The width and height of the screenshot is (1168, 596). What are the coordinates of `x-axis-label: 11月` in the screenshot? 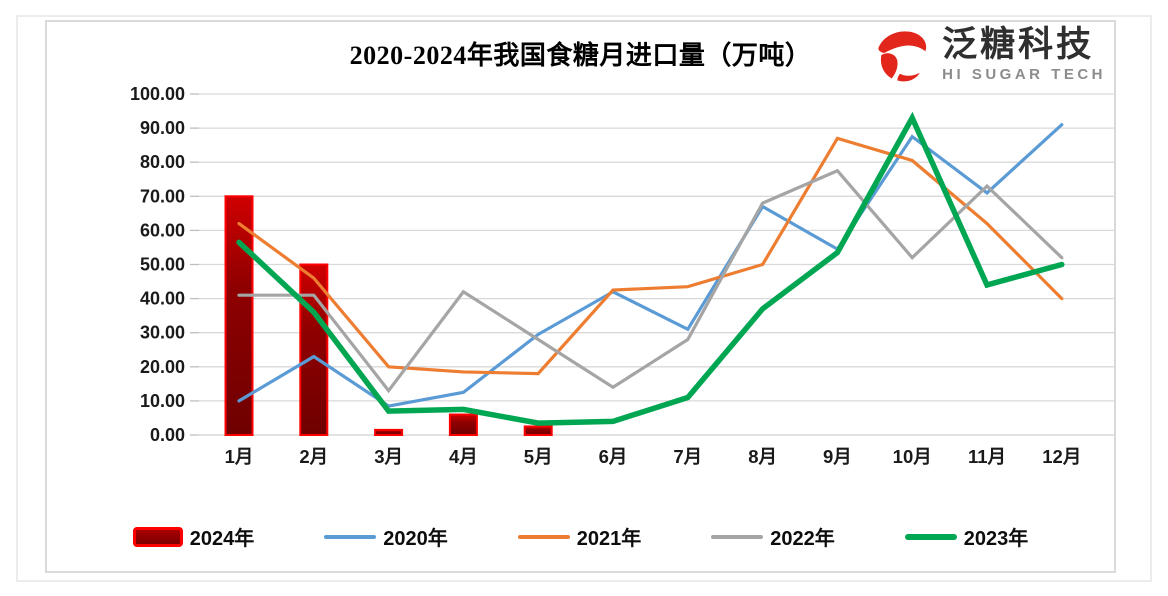 It's located at (987, 456).